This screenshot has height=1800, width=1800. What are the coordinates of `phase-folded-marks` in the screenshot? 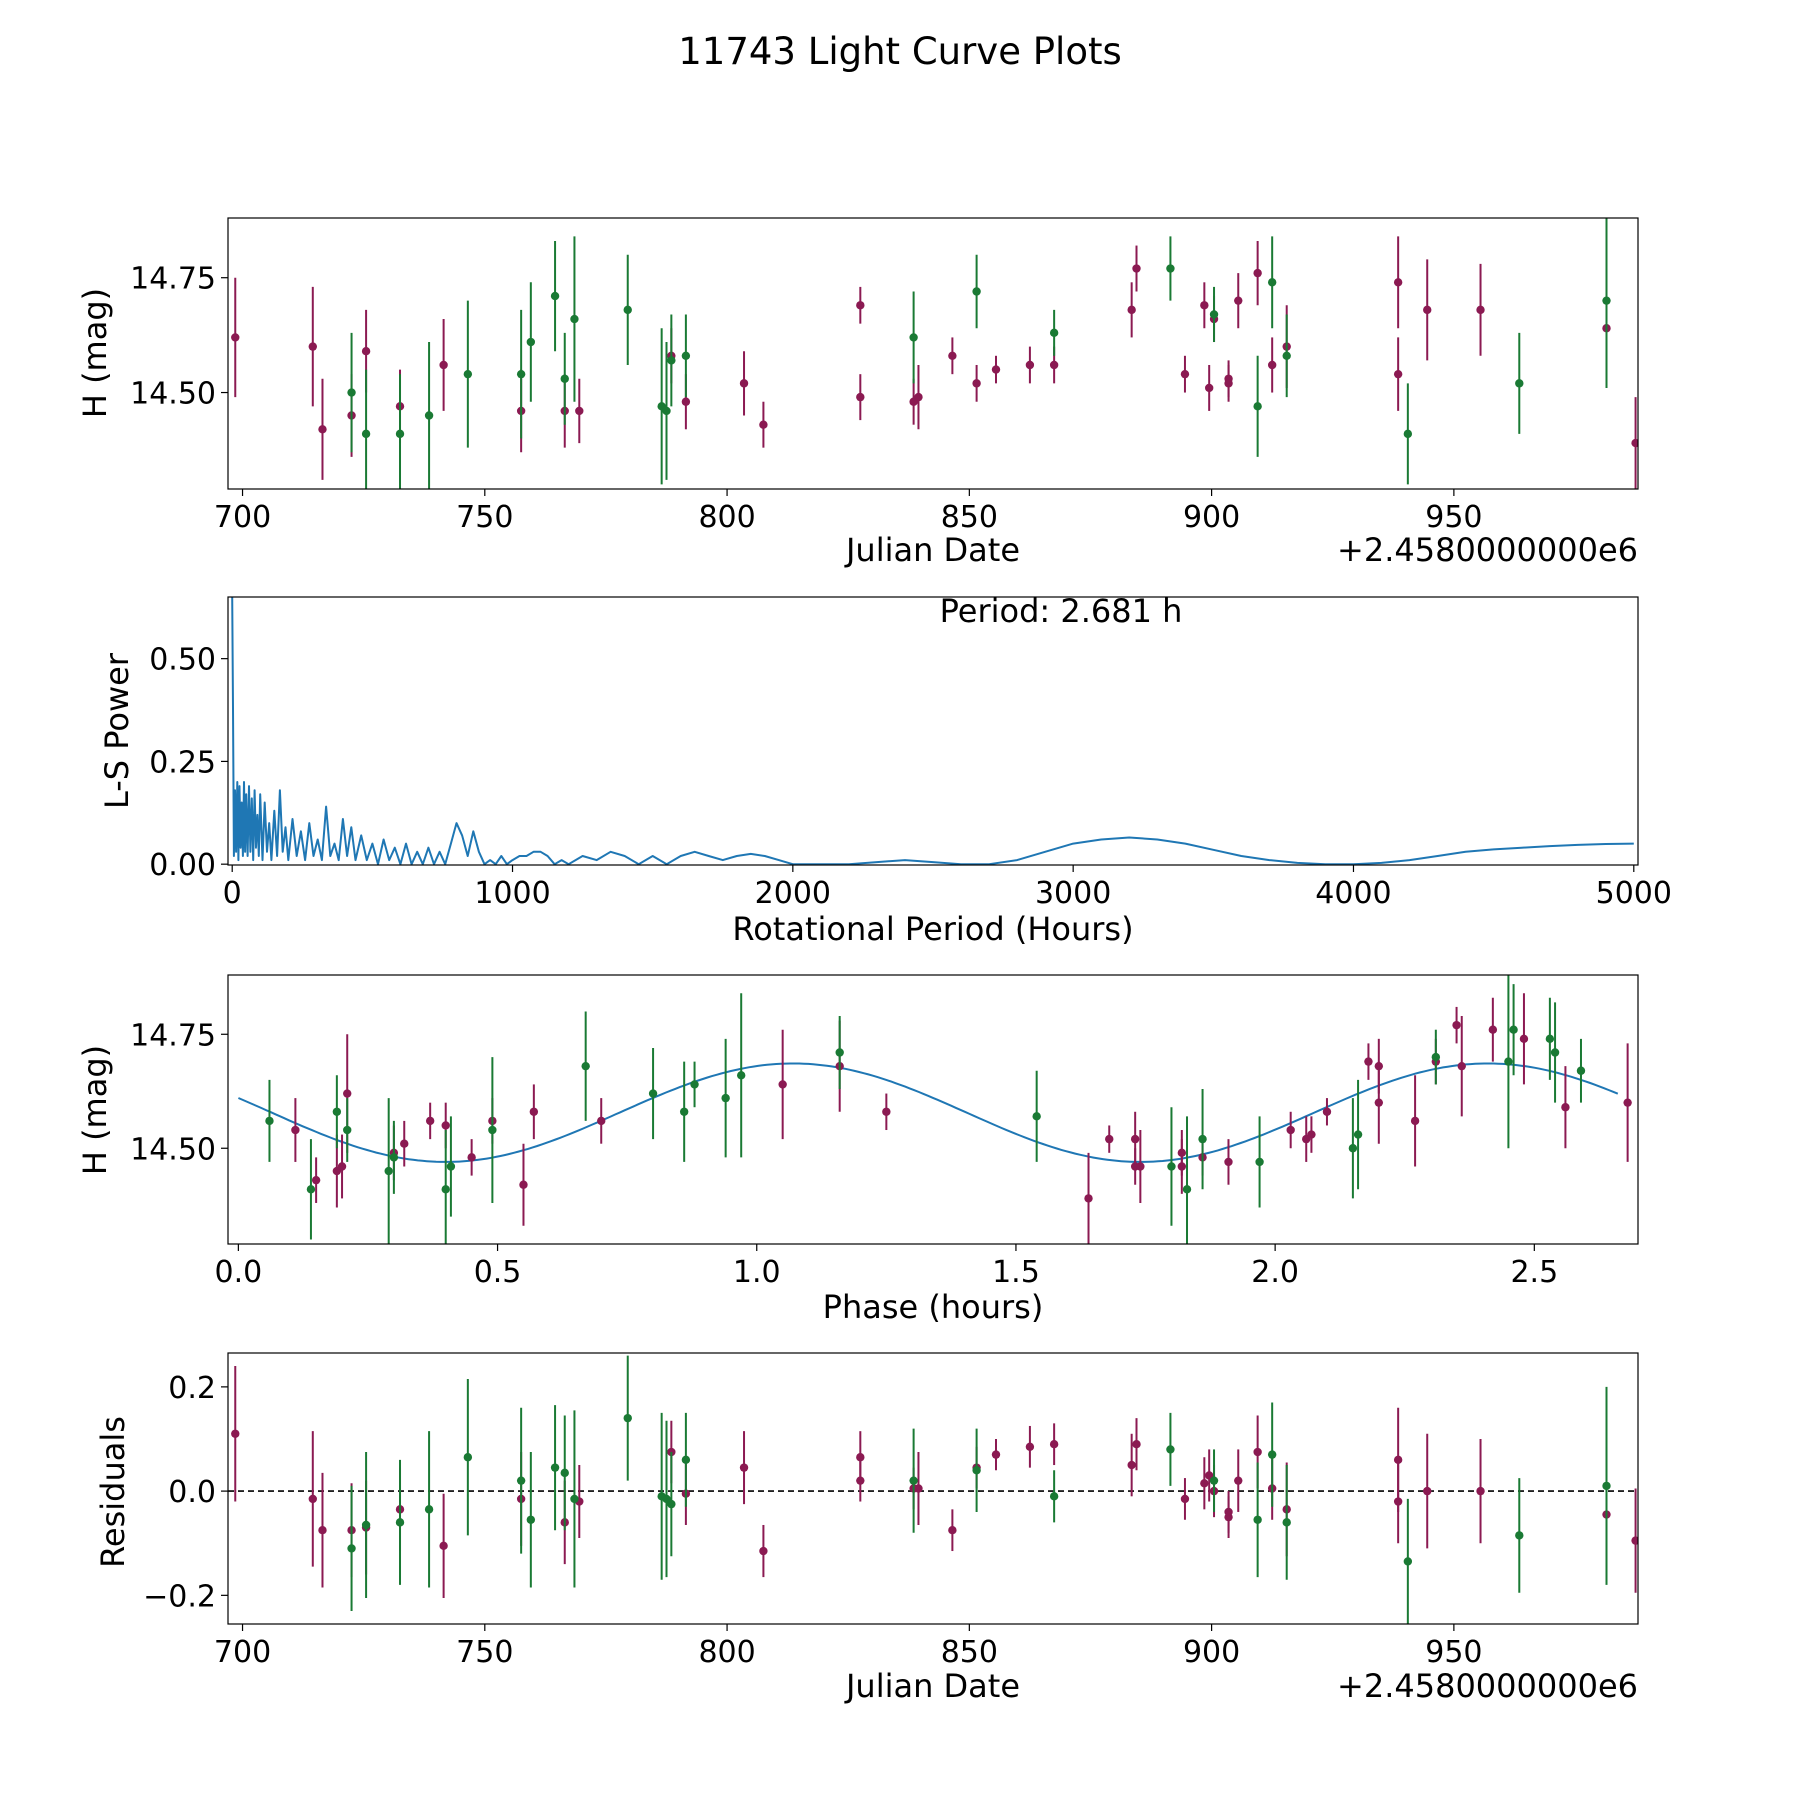 It's located at (935, 1109).